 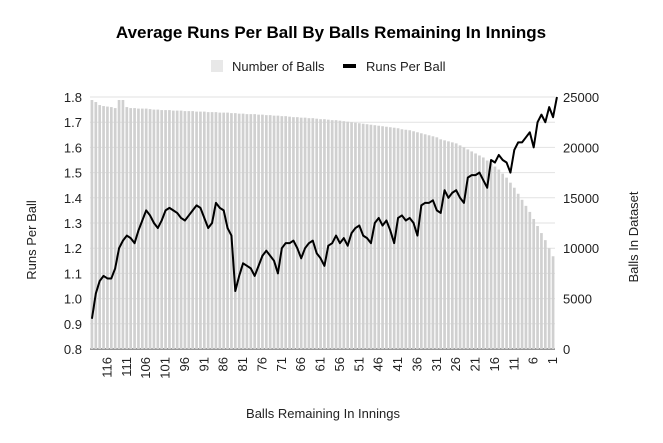 I want to click on x-tick-label: 71, so click(x=281, y=364).